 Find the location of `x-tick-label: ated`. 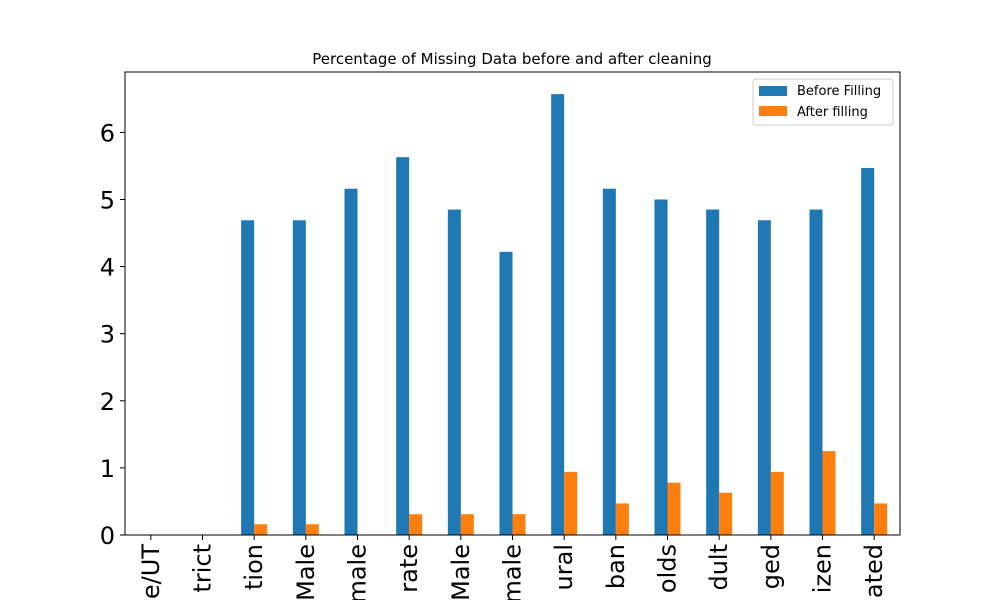

x-tick-label: ated is located at coordinates (874, 571).